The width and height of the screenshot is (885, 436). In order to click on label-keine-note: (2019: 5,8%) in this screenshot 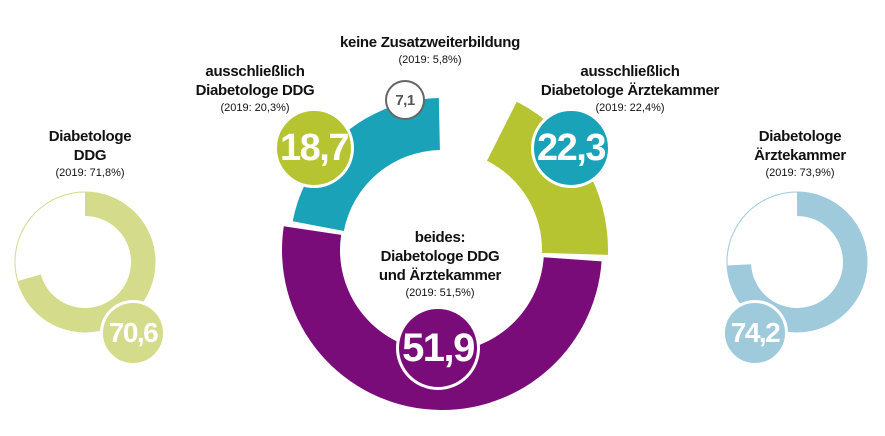, I will do `click(430, 60)`.